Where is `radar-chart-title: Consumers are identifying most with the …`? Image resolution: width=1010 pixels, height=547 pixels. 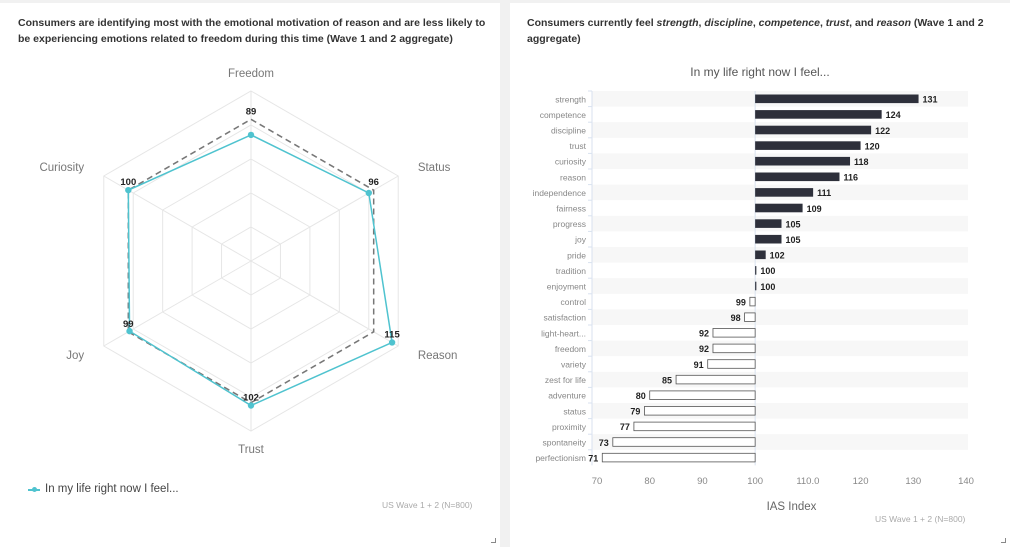
radar-chart-title: Consumers are identifying most with the … is located at coordinates (252, 31).